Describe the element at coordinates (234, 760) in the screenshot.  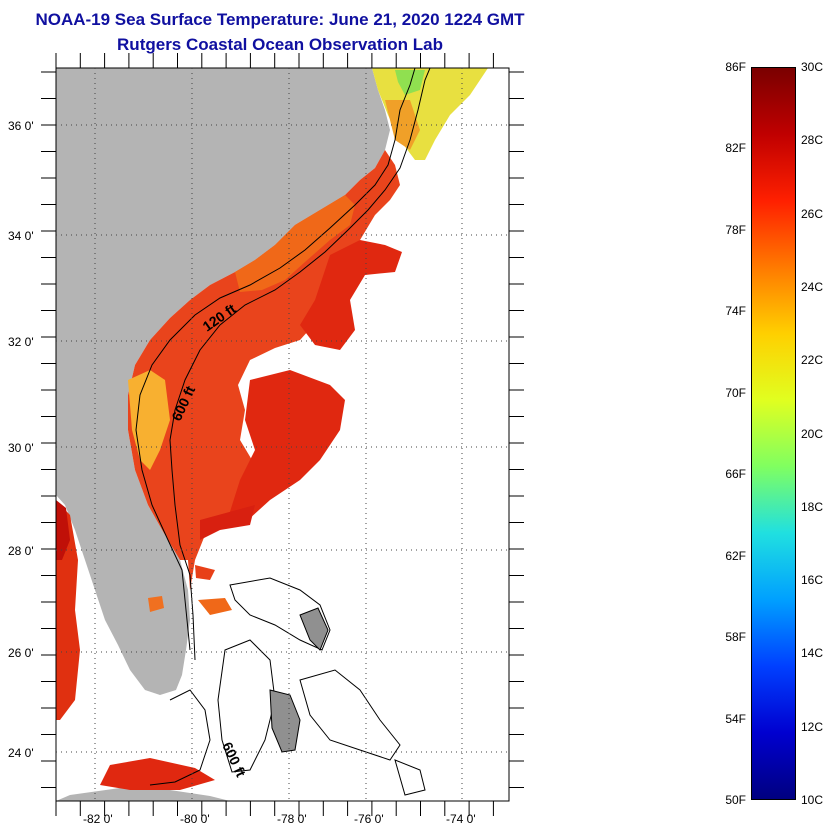
I see `contour-label: 600 ft` at that location.